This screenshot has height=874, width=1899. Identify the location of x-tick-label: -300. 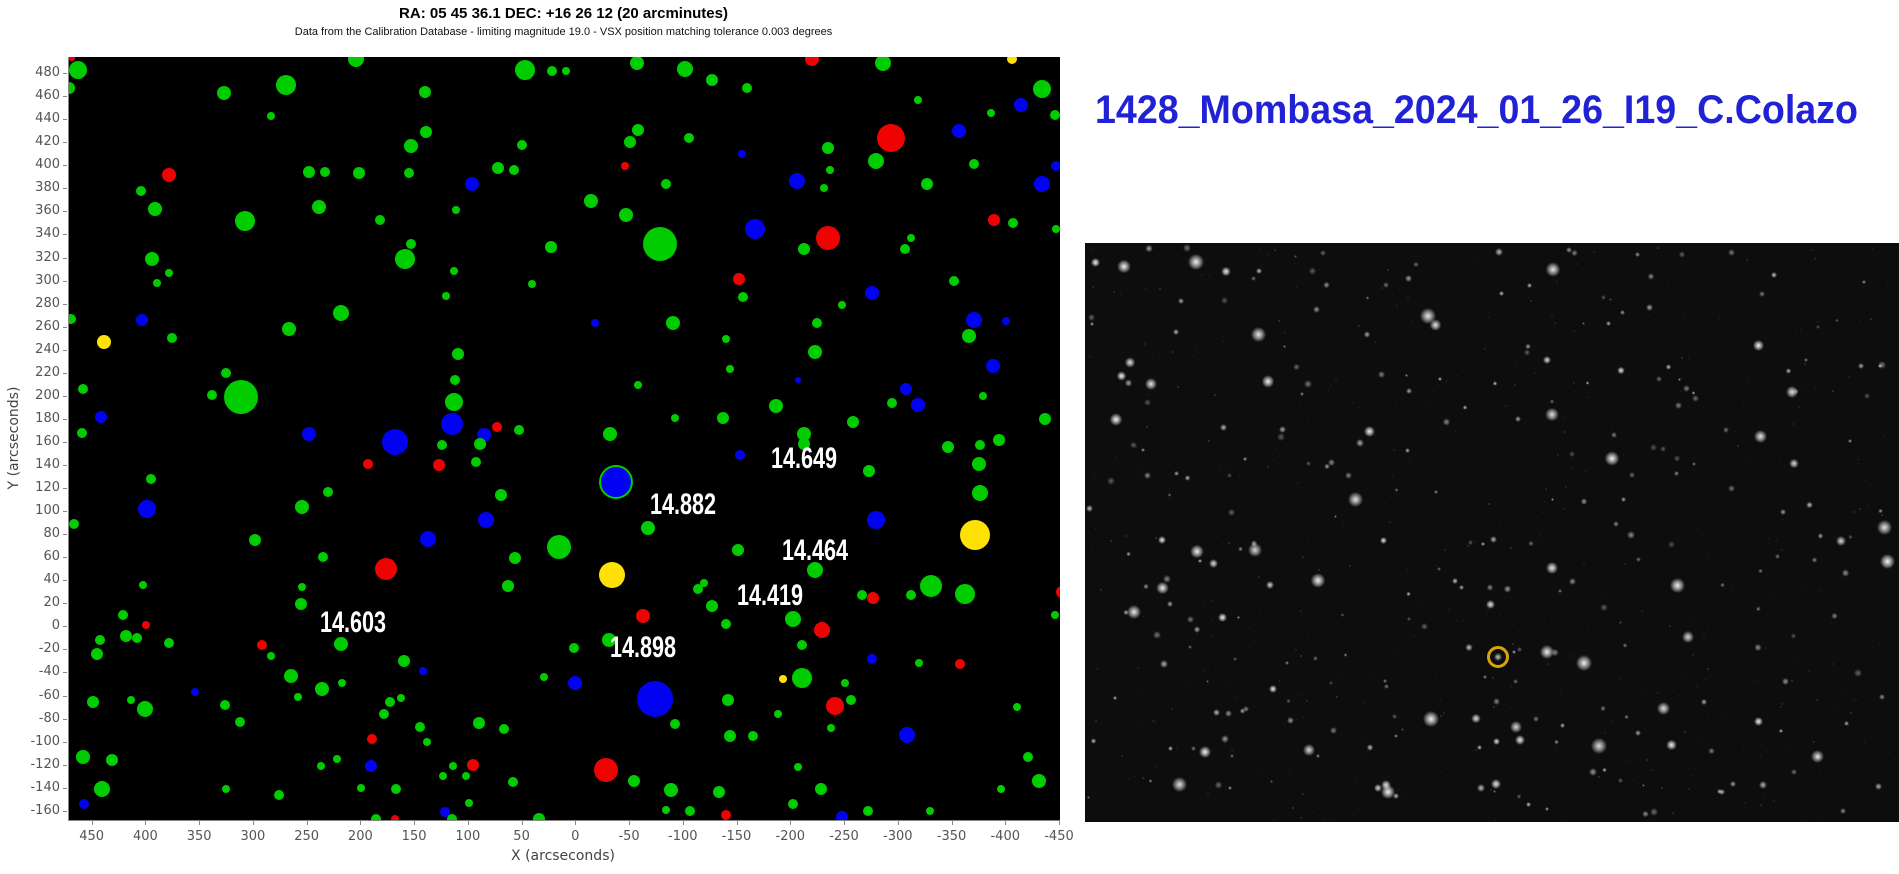
(898, 836).